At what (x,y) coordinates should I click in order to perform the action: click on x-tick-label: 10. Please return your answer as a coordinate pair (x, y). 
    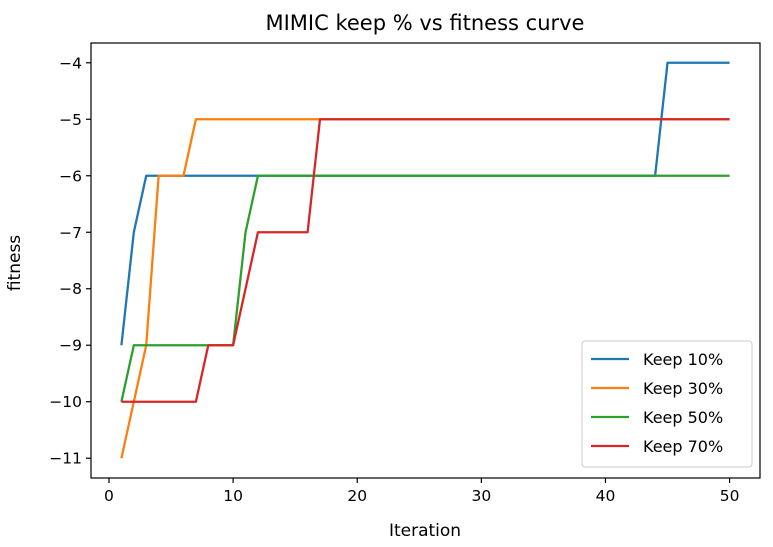
    Looking at the image, I should click on (233, 496).